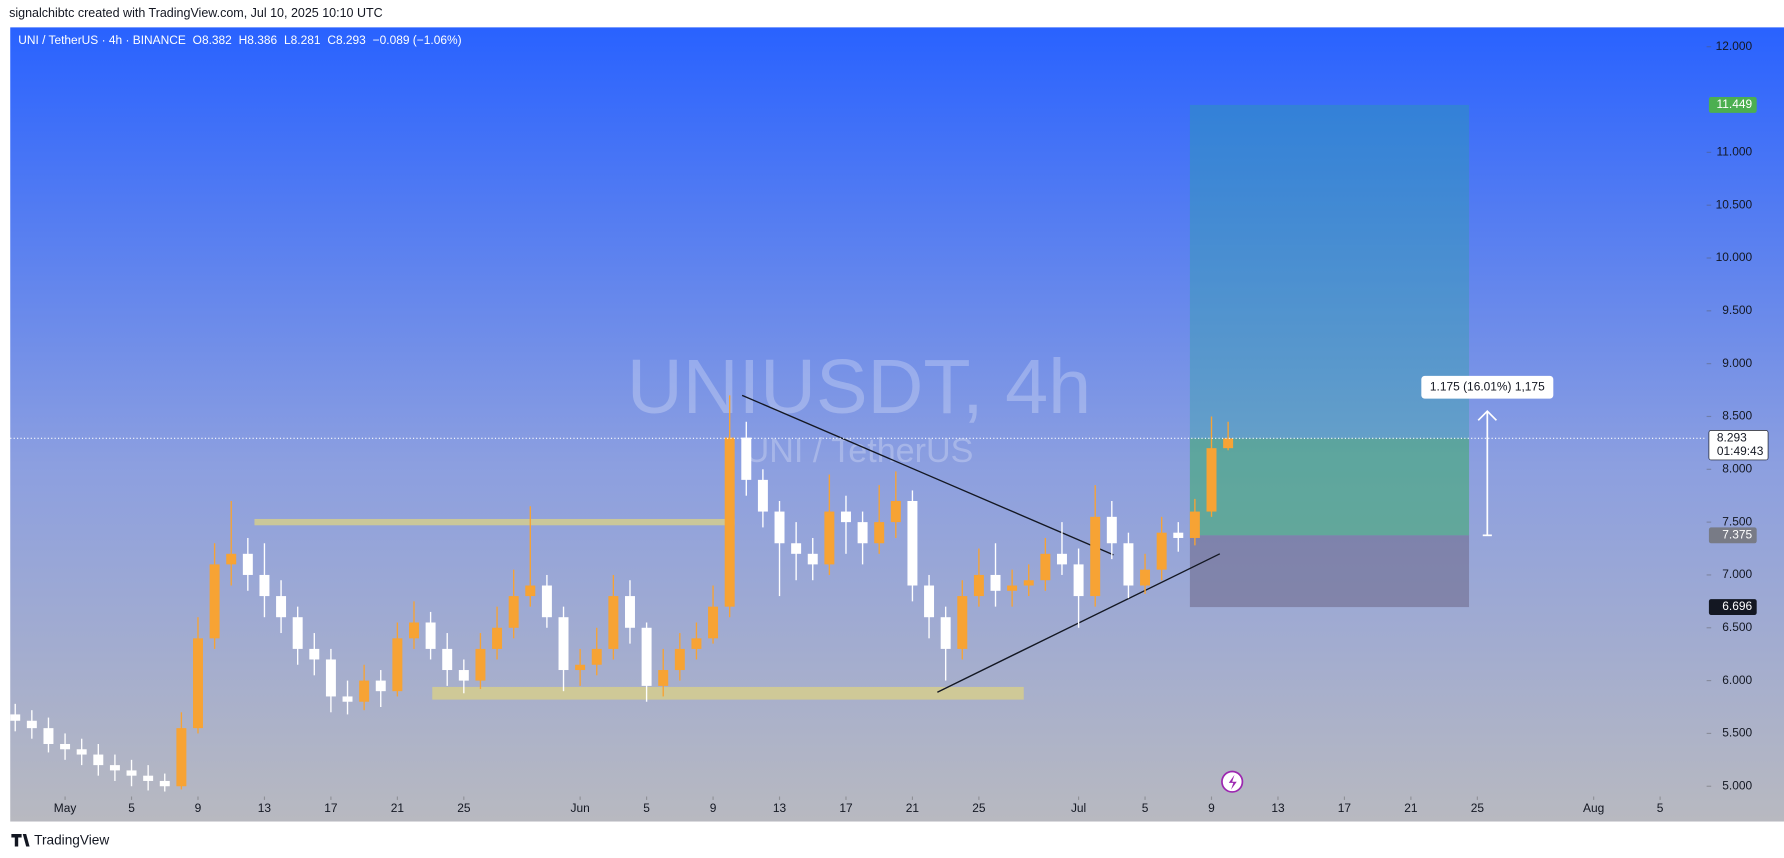 This screenshot has height=858, width=1784. I want to click on y-tick-label: 10.500, so click(1734, 204).